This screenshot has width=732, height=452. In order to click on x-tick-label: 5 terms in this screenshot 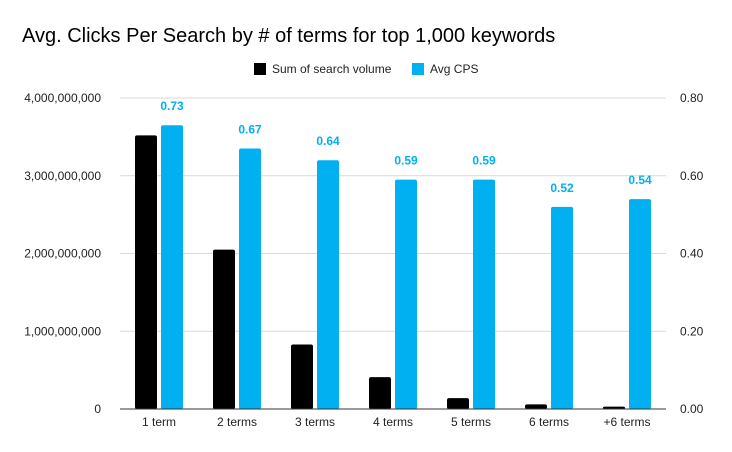, I will do `click(471, 422)`.